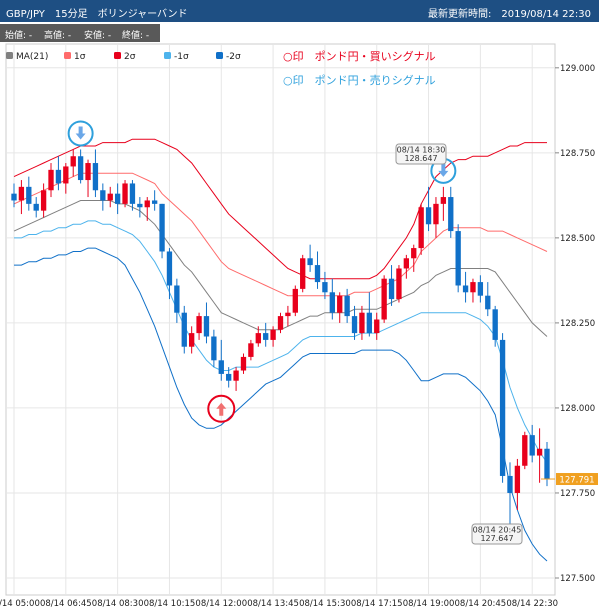 This screenshot has width=599, height=607. What do you see at coordinates (429, 603) in the screenshot?
I see `x-tick-label: 08/14 19:00` at bounding box center [429, 603].